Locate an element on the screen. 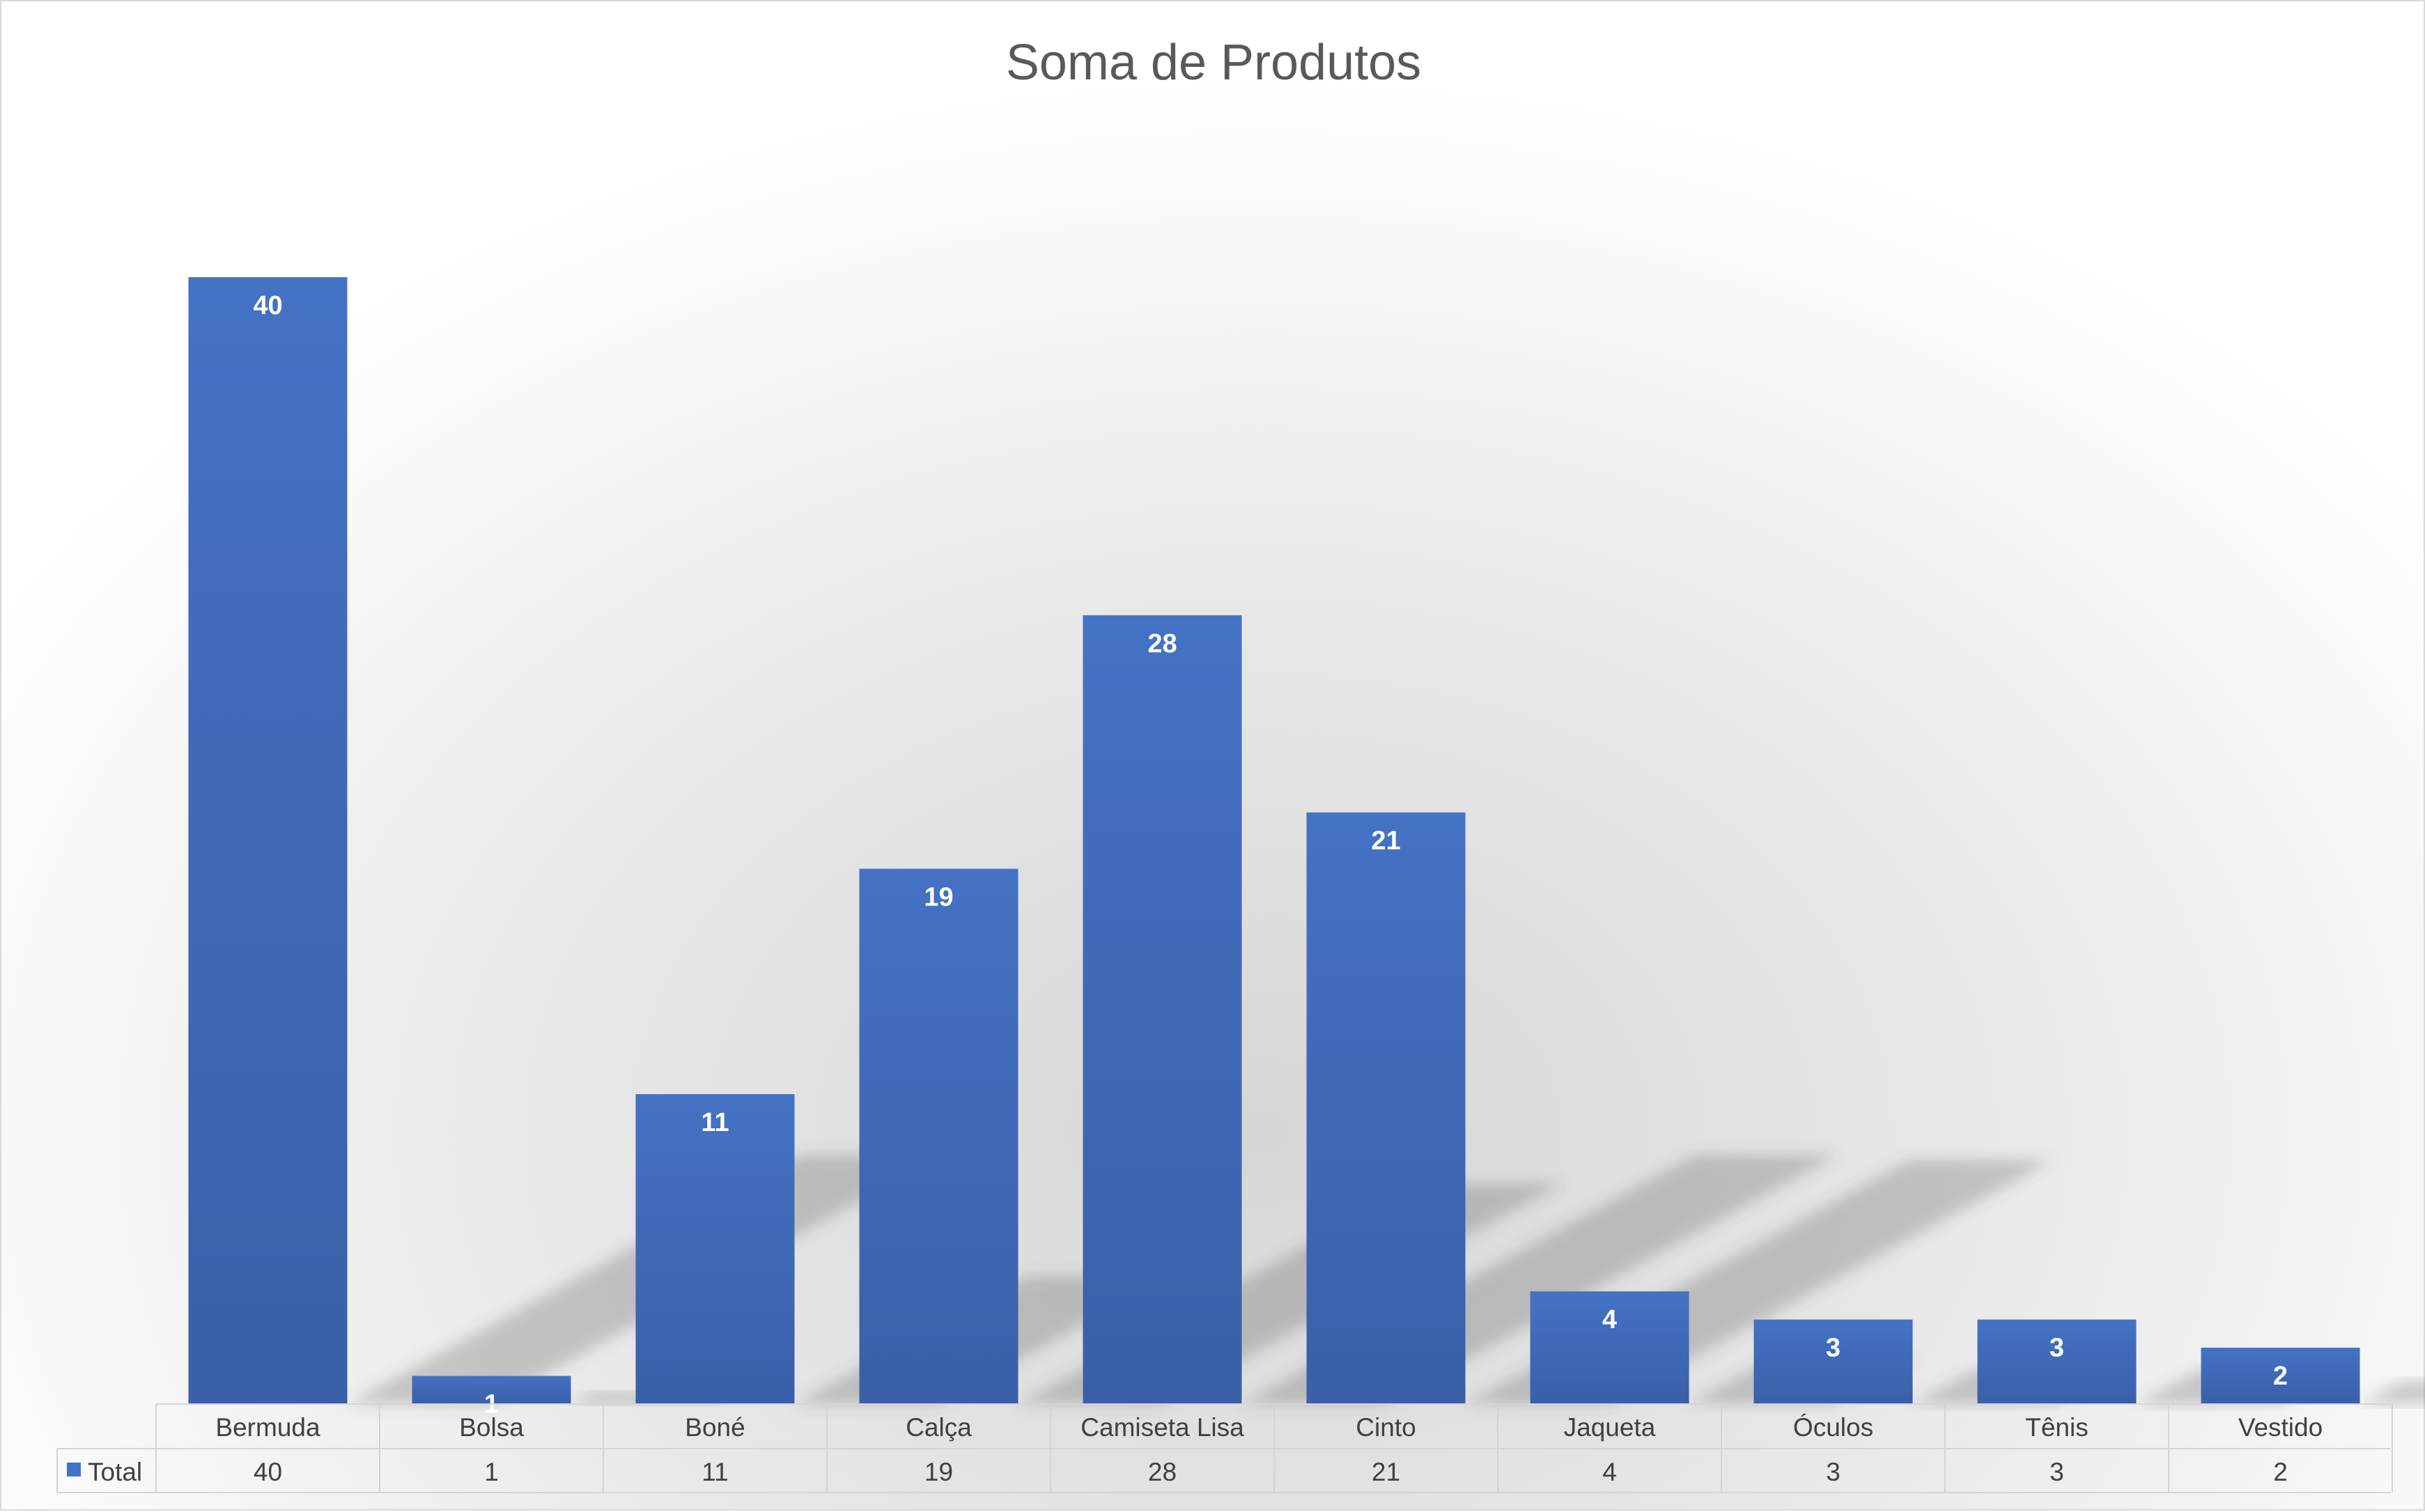  category-label: Camiseta Lisa is located at coordinates (1162, 1428).